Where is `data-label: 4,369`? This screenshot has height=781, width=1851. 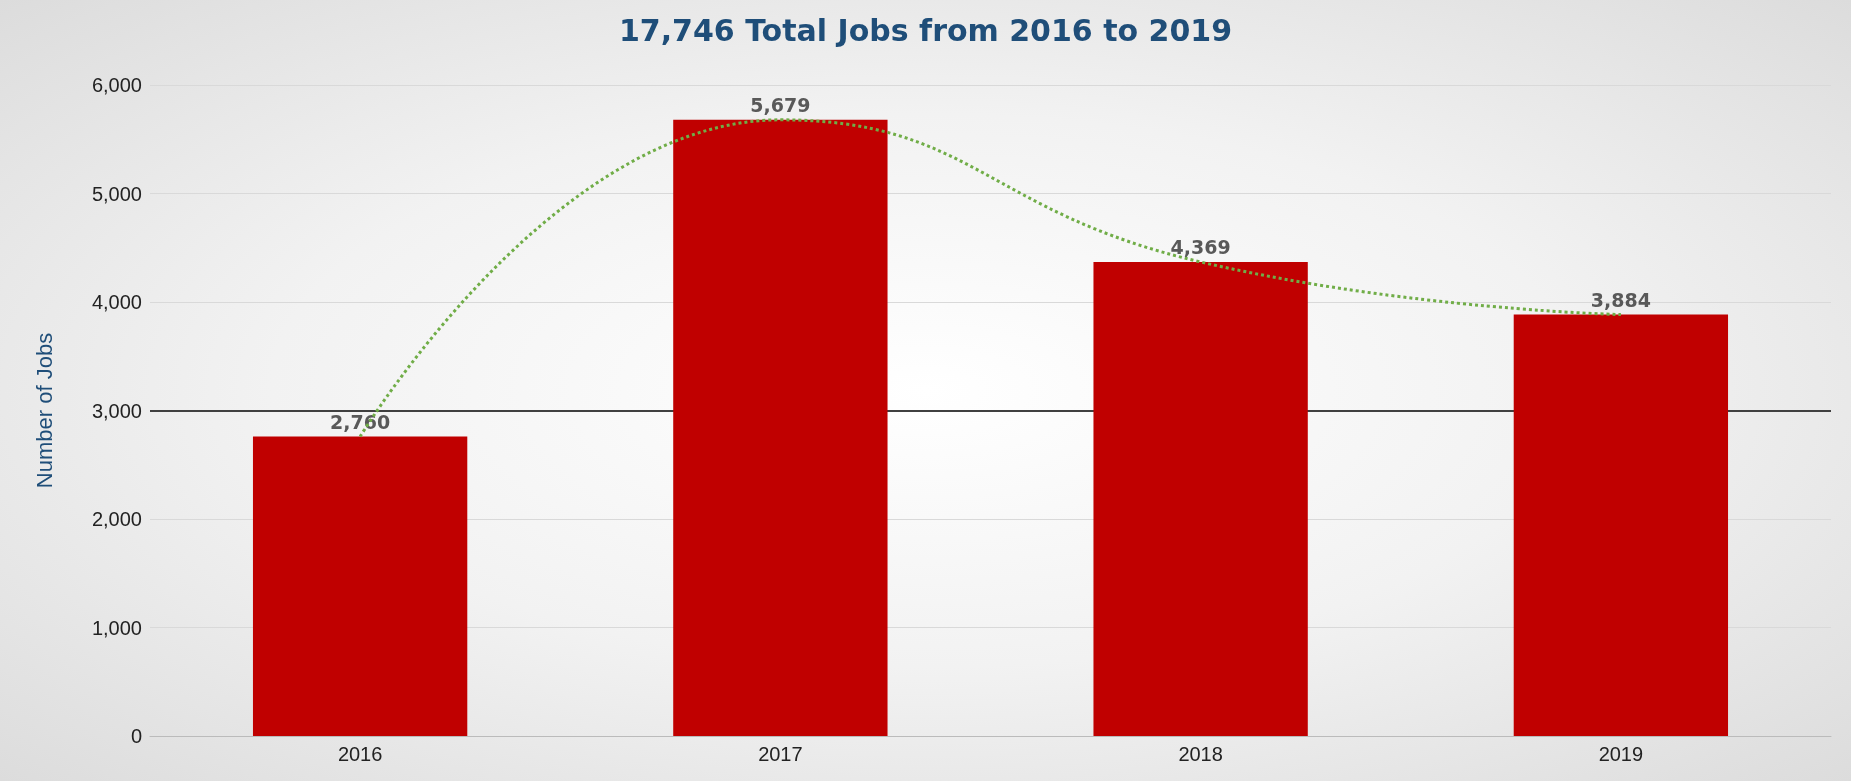 data-label: 4,369 is located at coordinates (1200, 247).